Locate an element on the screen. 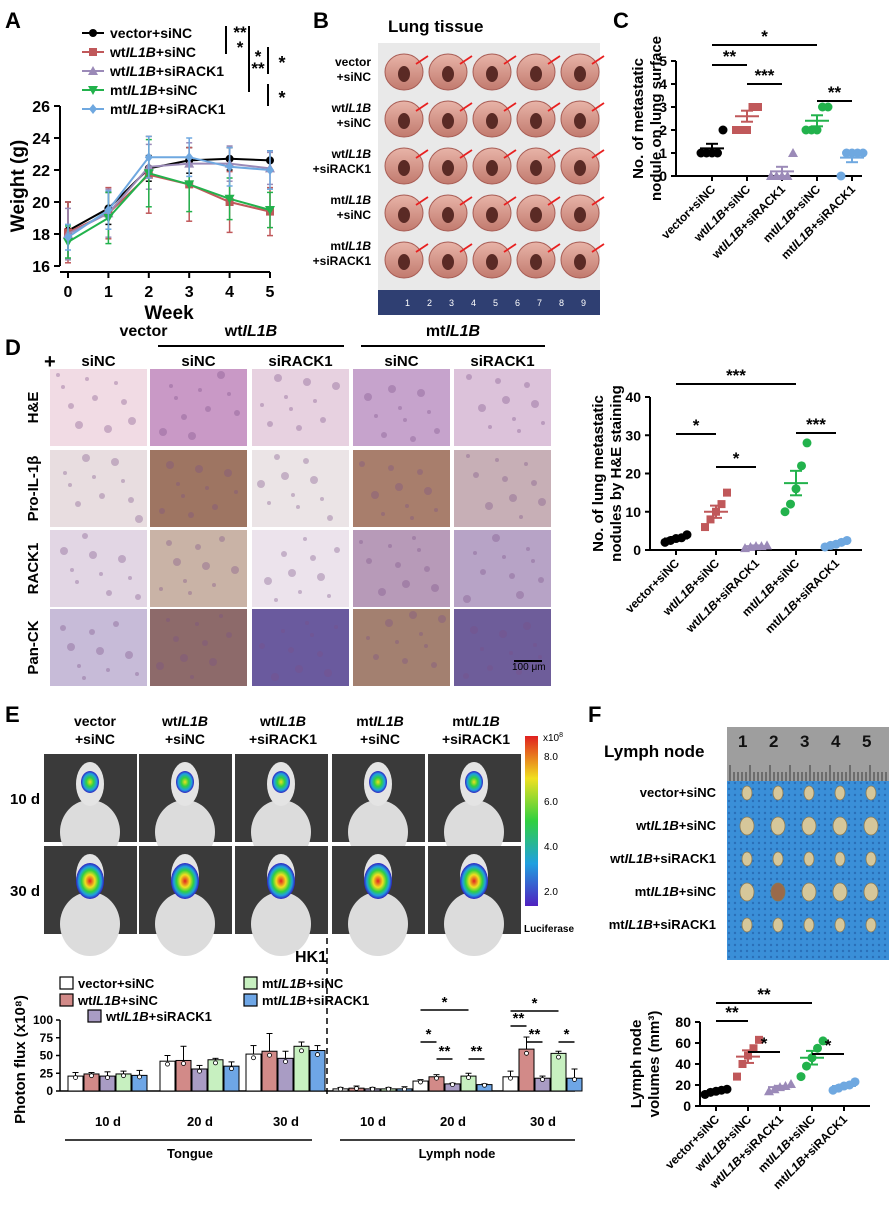  sig-label: * is located at coordinates (696, 425).